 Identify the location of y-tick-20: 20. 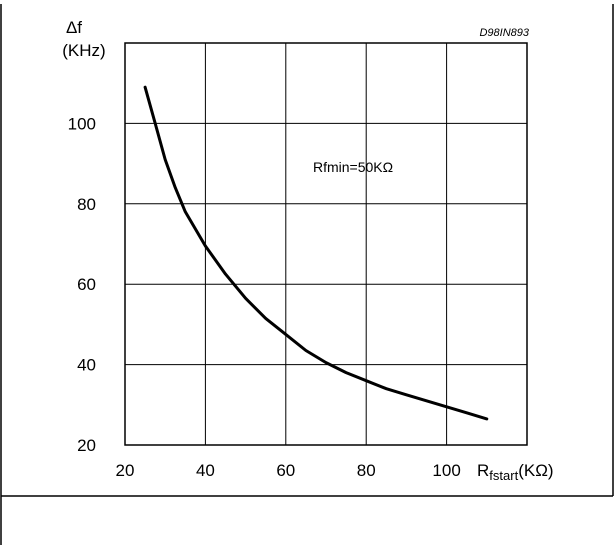
(86, 445).